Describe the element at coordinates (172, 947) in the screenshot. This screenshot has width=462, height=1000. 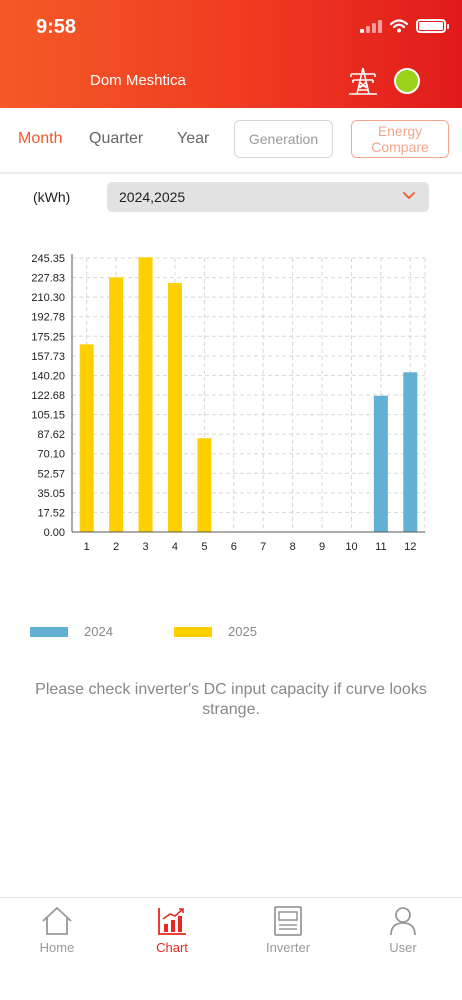
I see `nav-chart-label: Chart` at that location.